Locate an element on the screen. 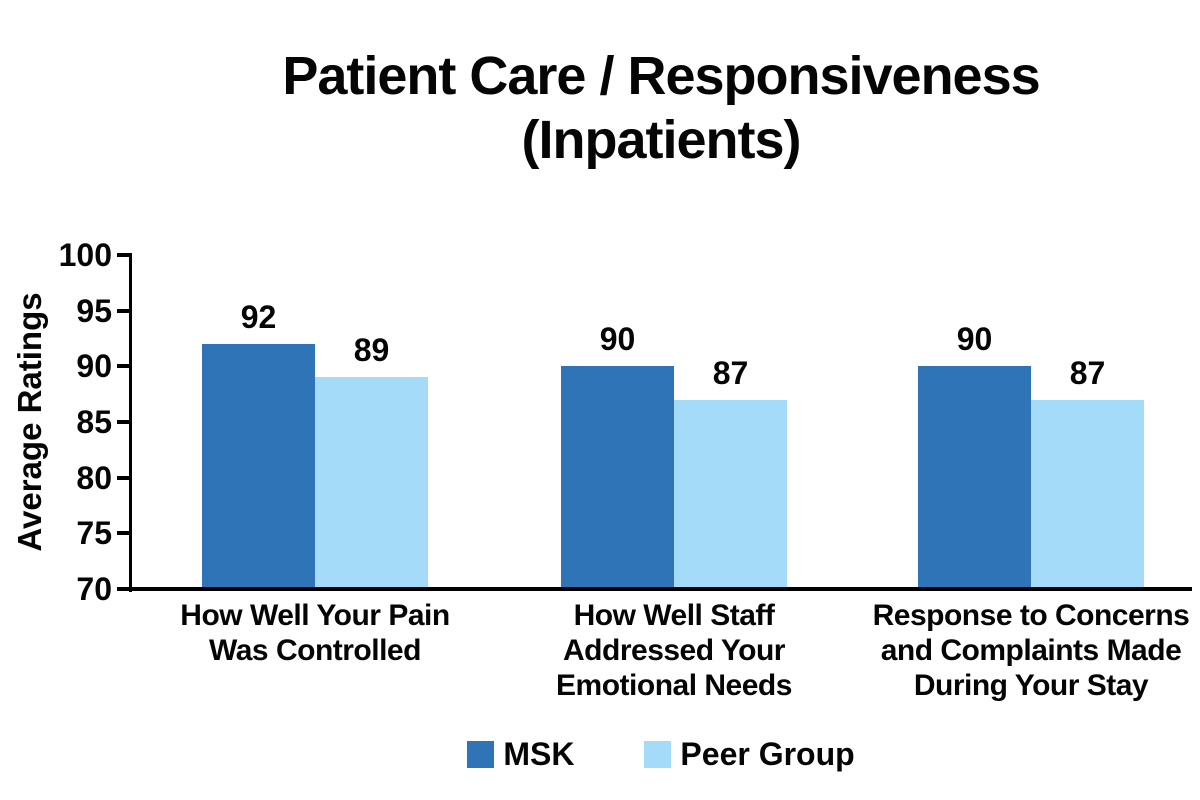  legend-item-msk: MSK is located at coordinates (520, 754).